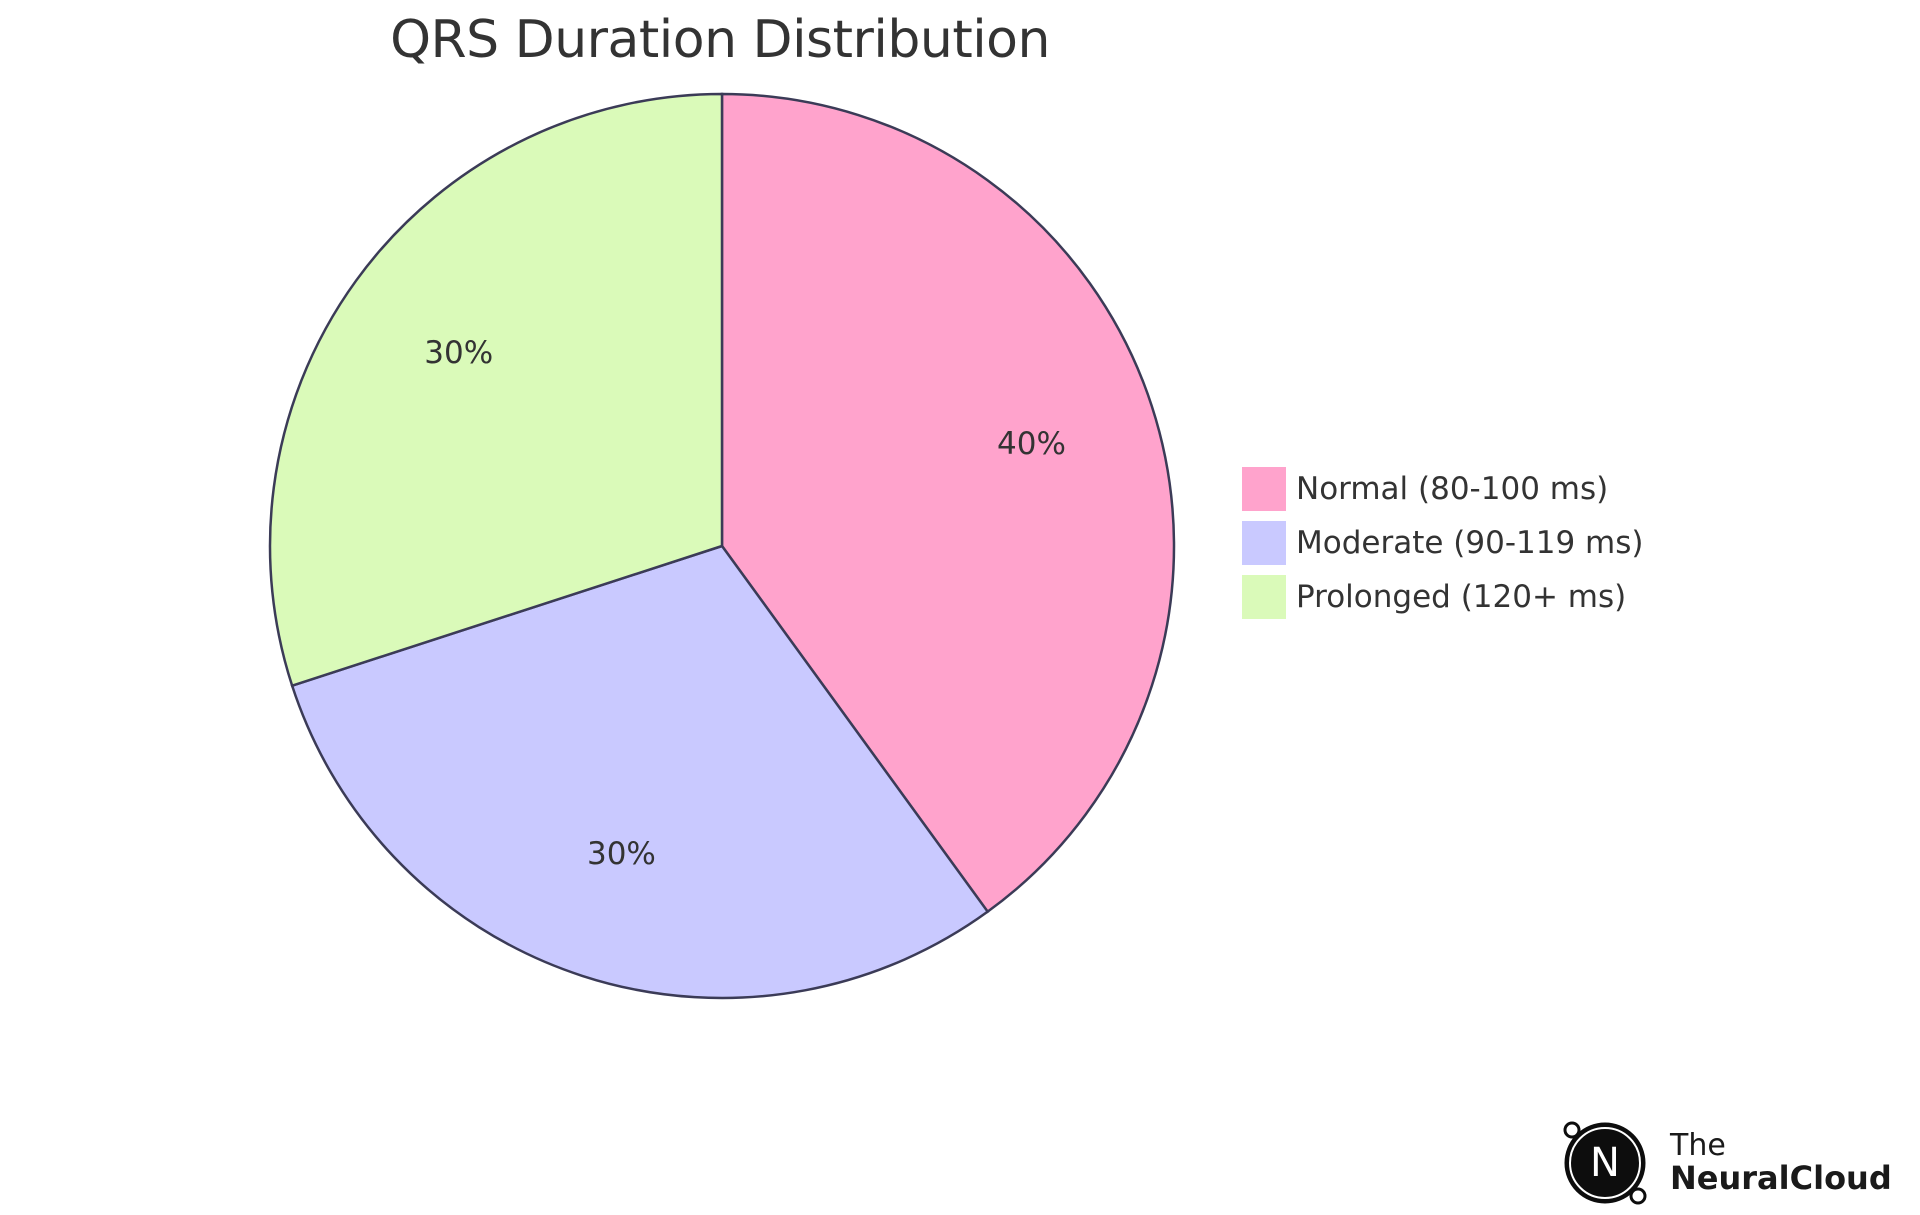  I want to click on legend-item-moderate: Moderate (90-119 ms), so click(1442, 543).